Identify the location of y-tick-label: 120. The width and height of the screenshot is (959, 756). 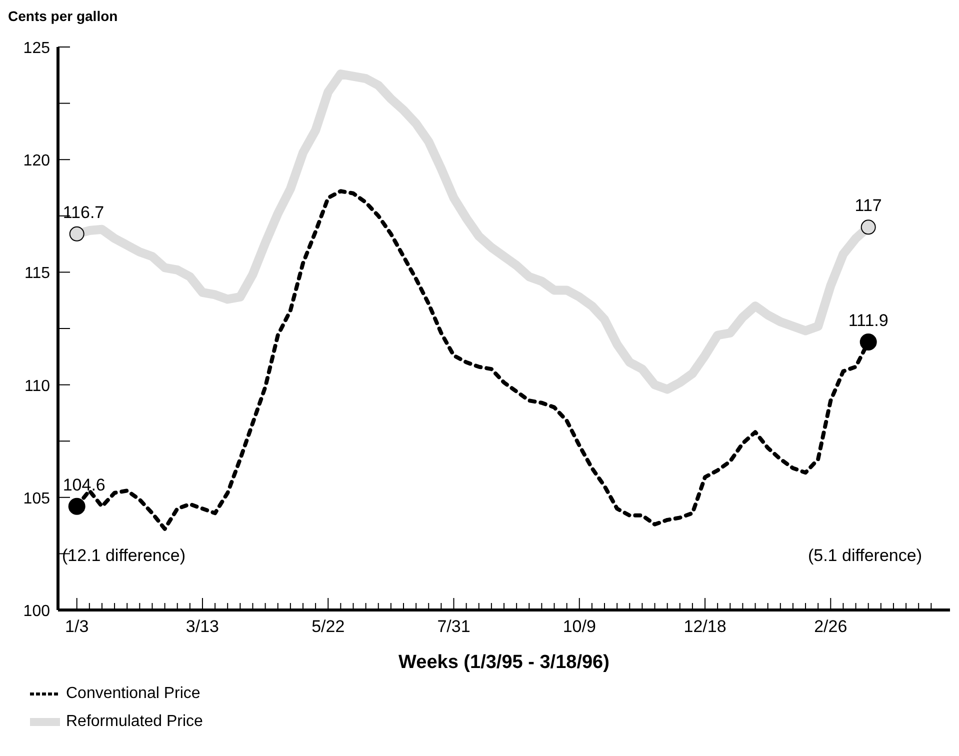
(36, 161).